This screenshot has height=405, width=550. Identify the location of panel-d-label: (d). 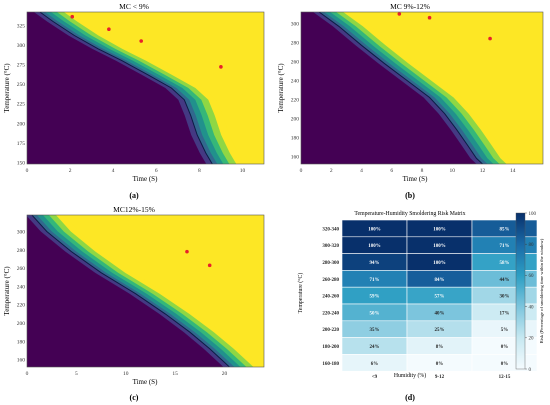
(410, 397).